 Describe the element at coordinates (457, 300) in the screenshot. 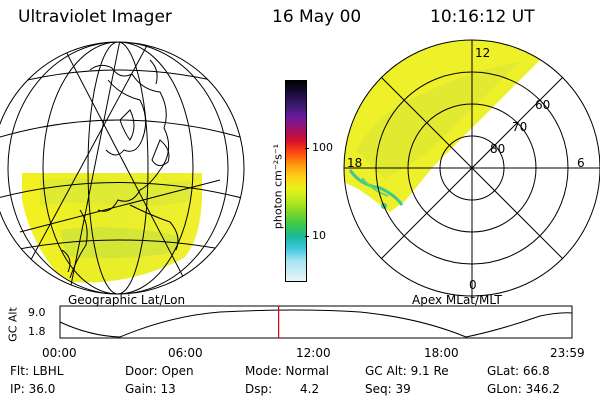

I see `apex-map-title: Apex MLat/MLT` at that location.